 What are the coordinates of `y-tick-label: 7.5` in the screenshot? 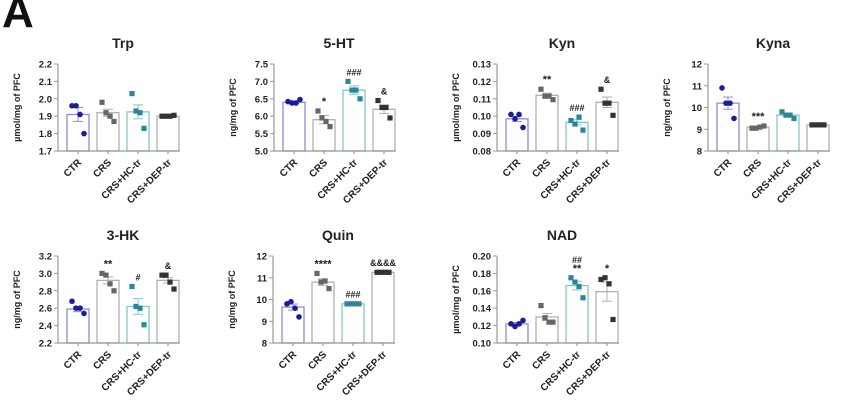 It's located at (262, 65).